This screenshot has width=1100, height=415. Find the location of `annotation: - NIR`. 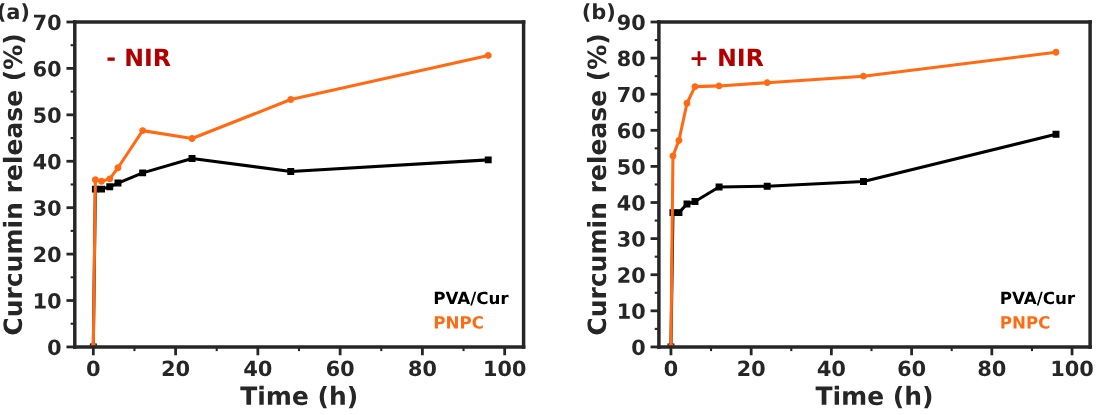

annotation: - NIR is located at coordinates (139, 57).